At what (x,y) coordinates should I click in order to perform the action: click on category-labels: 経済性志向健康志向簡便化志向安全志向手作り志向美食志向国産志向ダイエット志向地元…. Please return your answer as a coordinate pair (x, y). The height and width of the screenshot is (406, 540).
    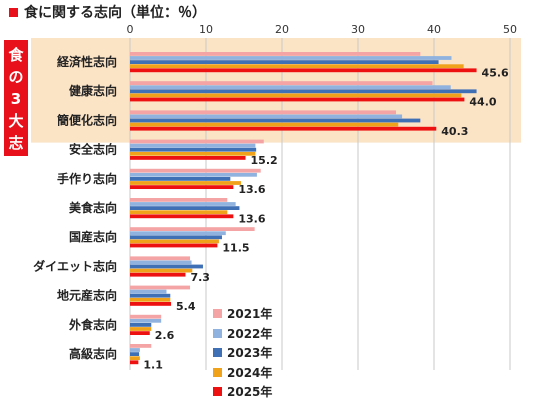
    Looking at the image, I should click on (75, 207).